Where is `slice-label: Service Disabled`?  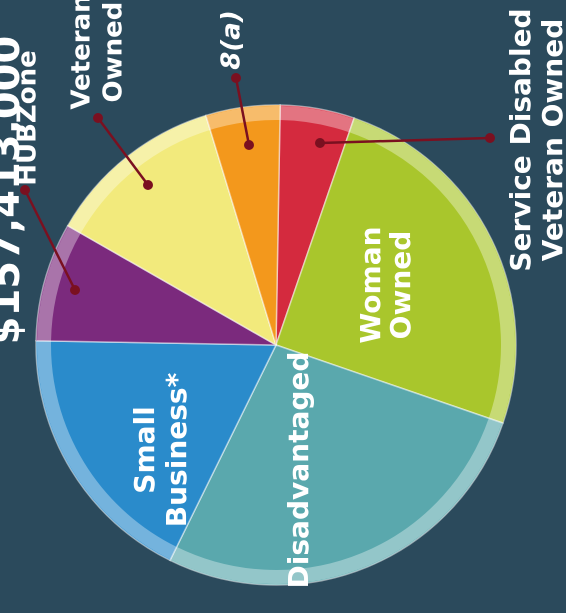
slice-label: Service Disabled is located at coordinates (520, 139).